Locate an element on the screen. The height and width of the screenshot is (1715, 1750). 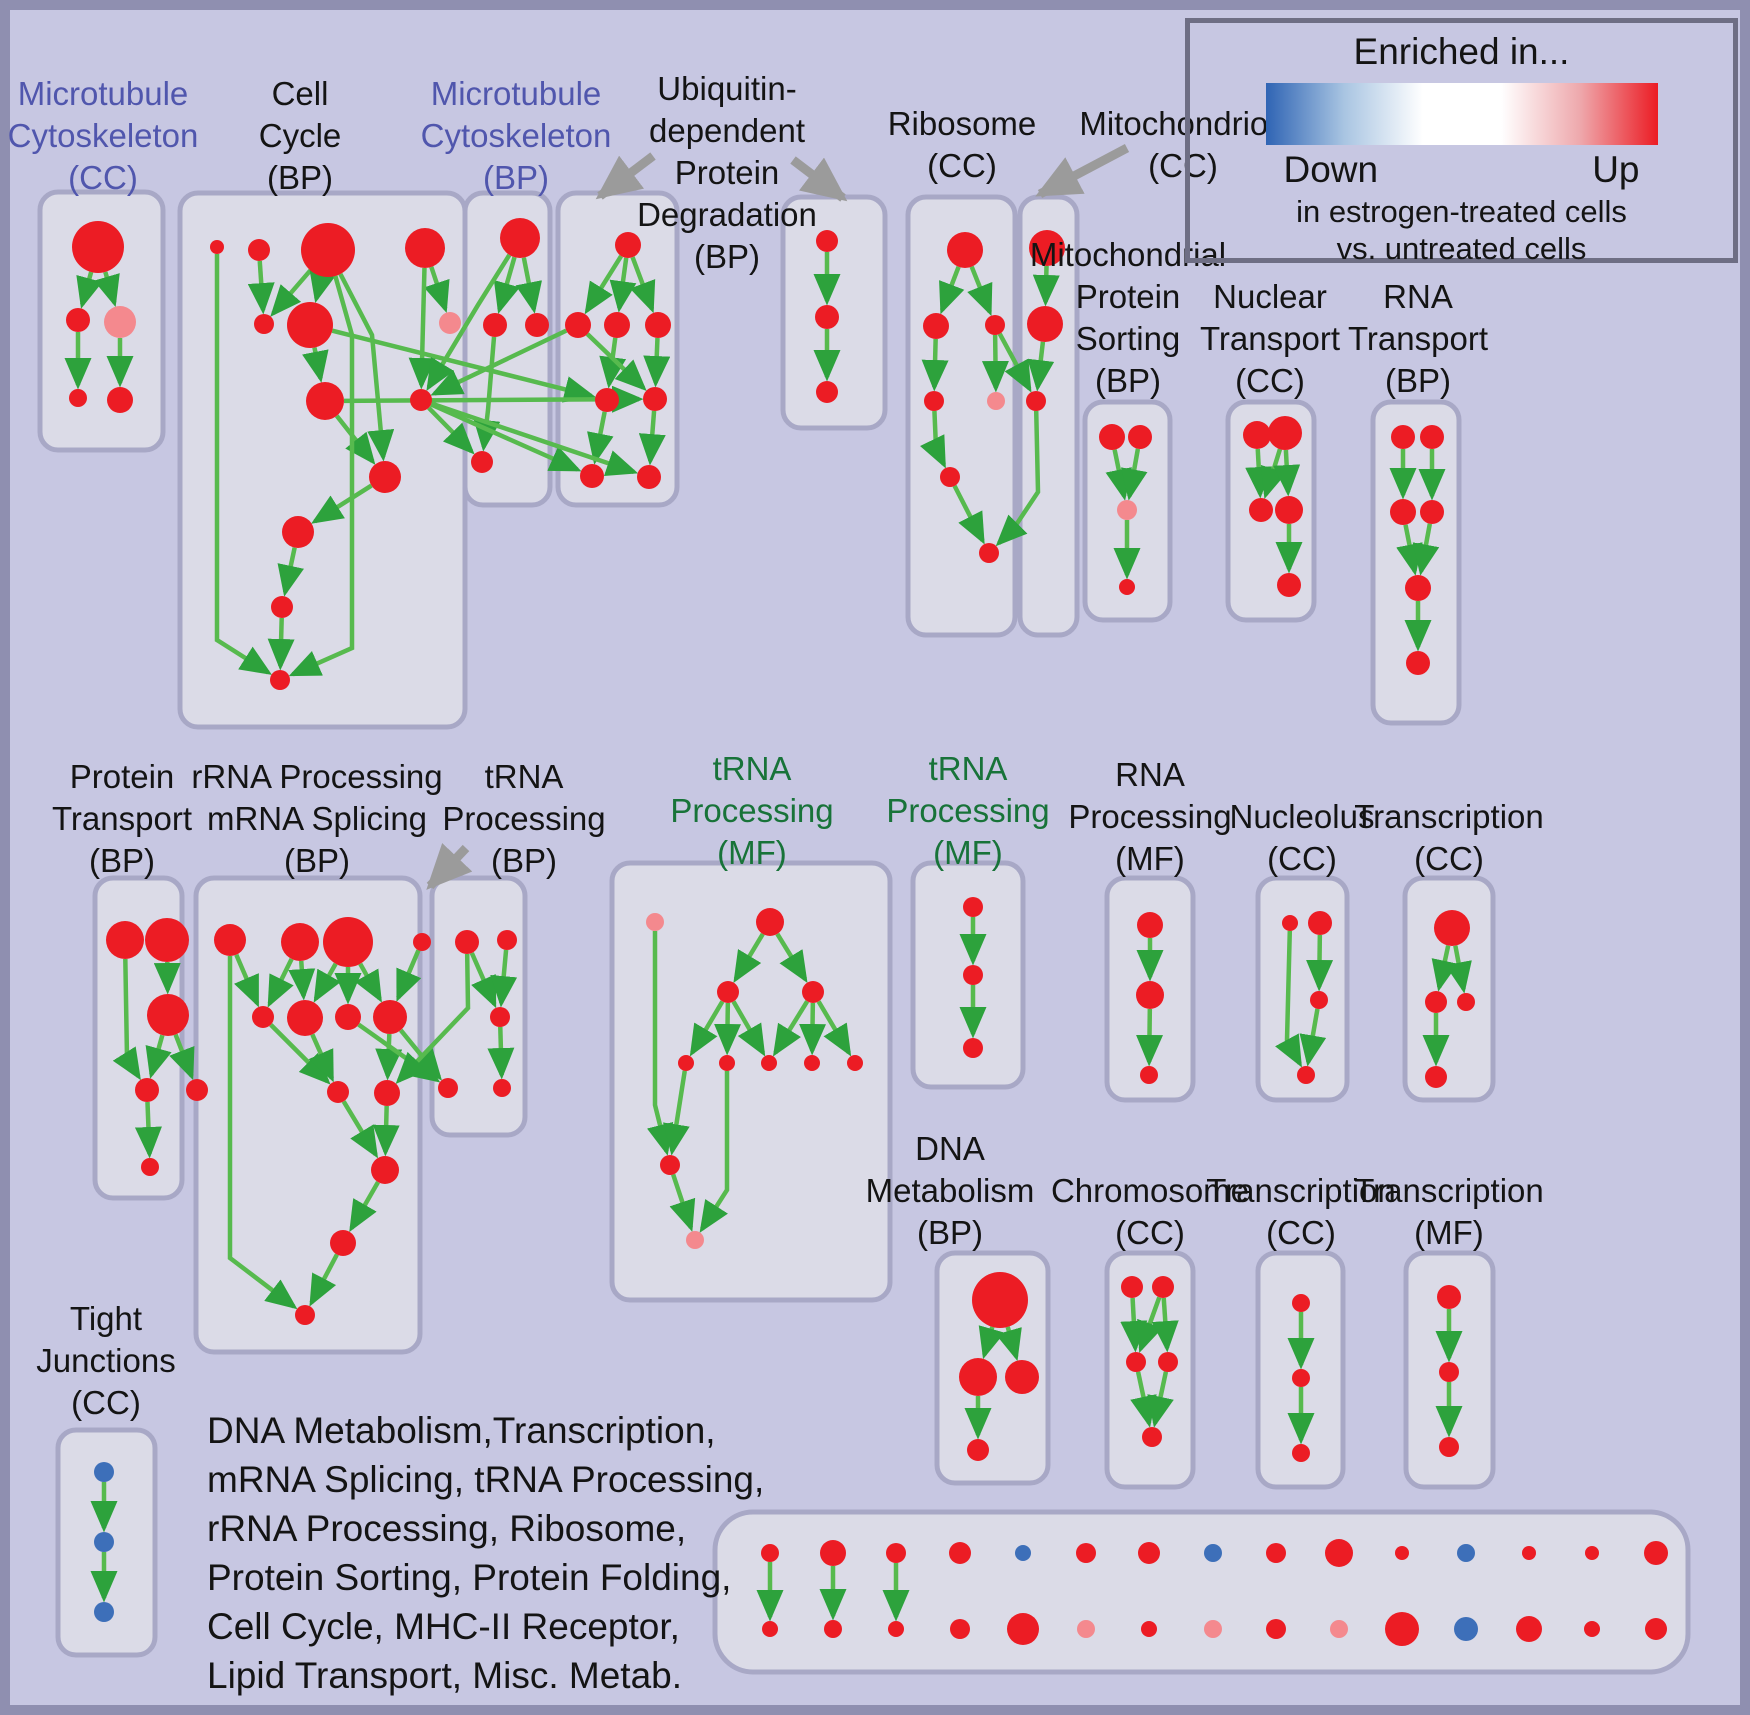
legend-note-line1: in estrogen-treated cells is located at coordinates (1461, 211).